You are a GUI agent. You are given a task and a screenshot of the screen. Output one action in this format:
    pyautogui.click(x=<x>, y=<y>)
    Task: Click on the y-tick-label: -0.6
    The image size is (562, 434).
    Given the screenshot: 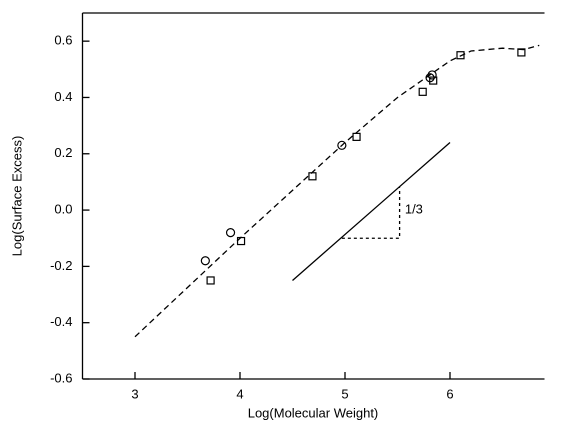 What is the action you would take?
    pyautogui.click(x=61, y=377)
    